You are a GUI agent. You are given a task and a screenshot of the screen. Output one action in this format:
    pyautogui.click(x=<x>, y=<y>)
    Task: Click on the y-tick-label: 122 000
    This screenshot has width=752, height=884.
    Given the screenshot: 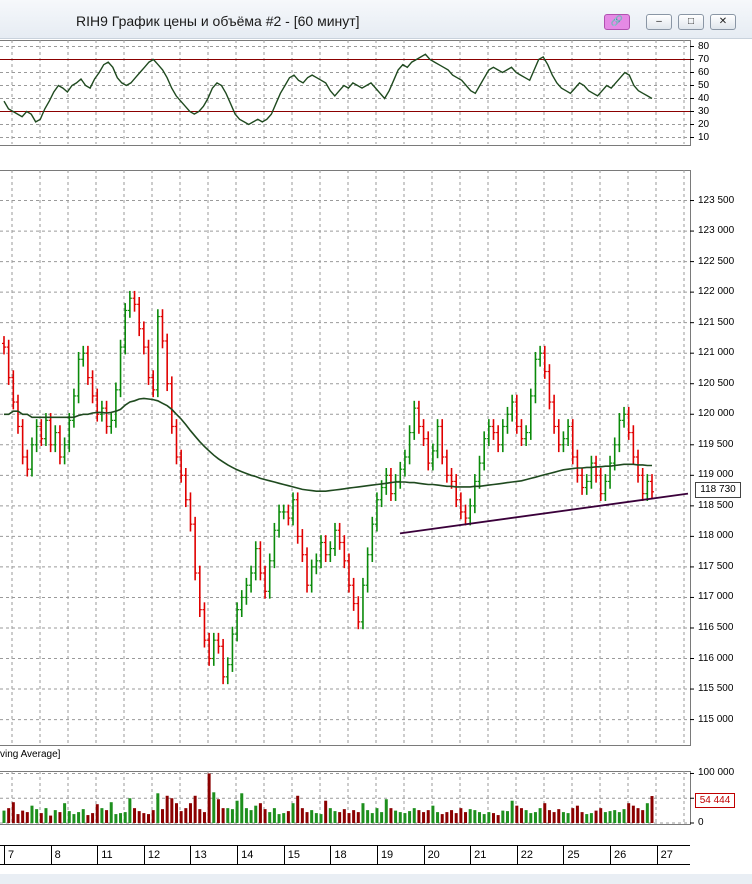 What is the action you would take?
    pyautogui.click(x=716, y=292)
    